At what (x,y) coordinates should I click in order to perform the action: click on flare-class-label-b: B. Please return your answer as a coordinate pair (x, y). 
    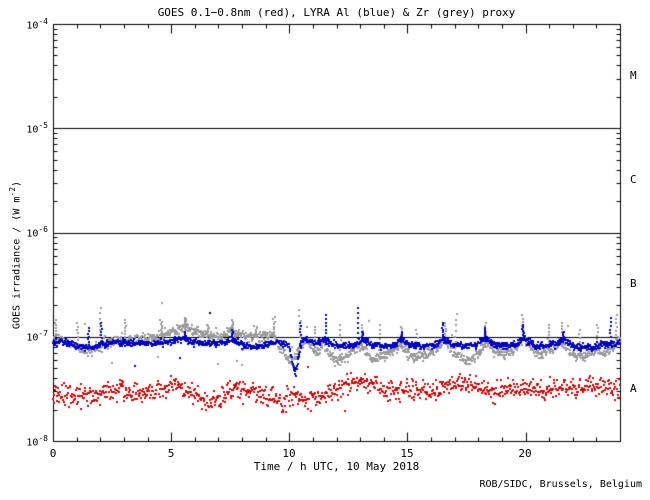
    Looking at the image, I should click on (633, 283).